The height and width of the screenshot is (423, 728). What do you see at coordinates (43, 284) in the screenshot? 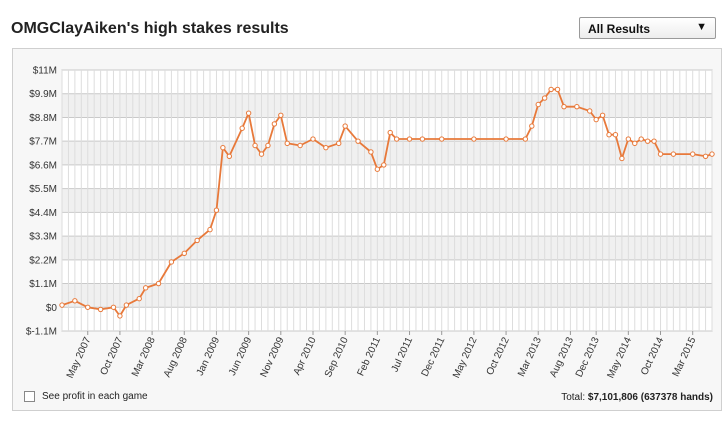
I see `y-tick-label: $1.1M` at bounding box center [43, 284].